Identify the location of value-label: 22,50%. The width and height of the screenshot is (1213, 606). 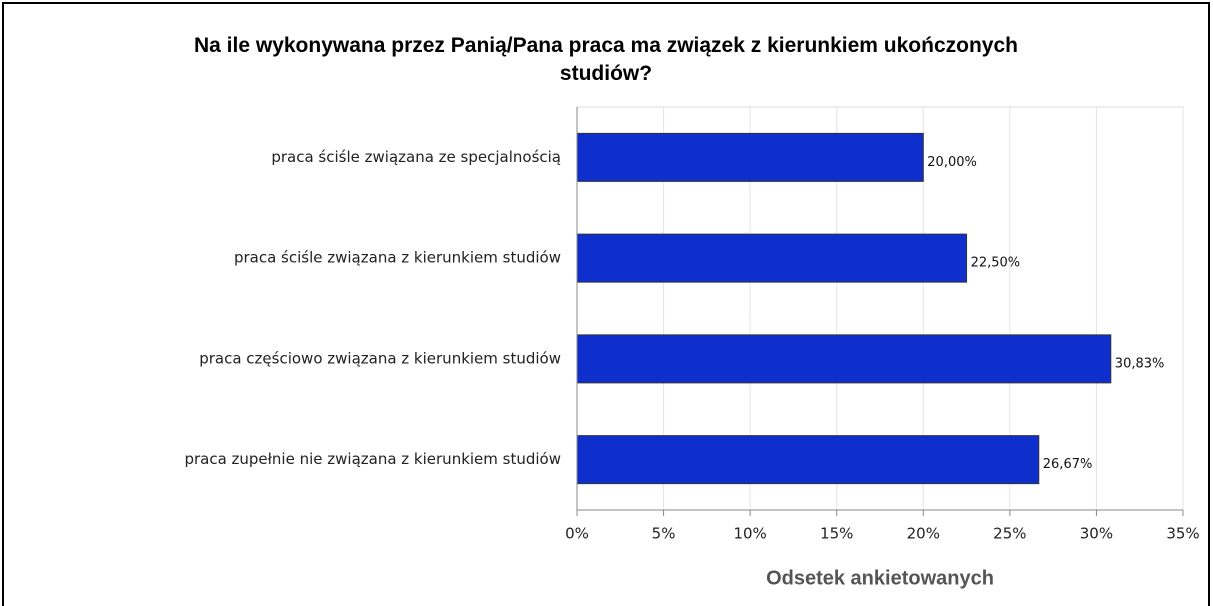
(996, 263).